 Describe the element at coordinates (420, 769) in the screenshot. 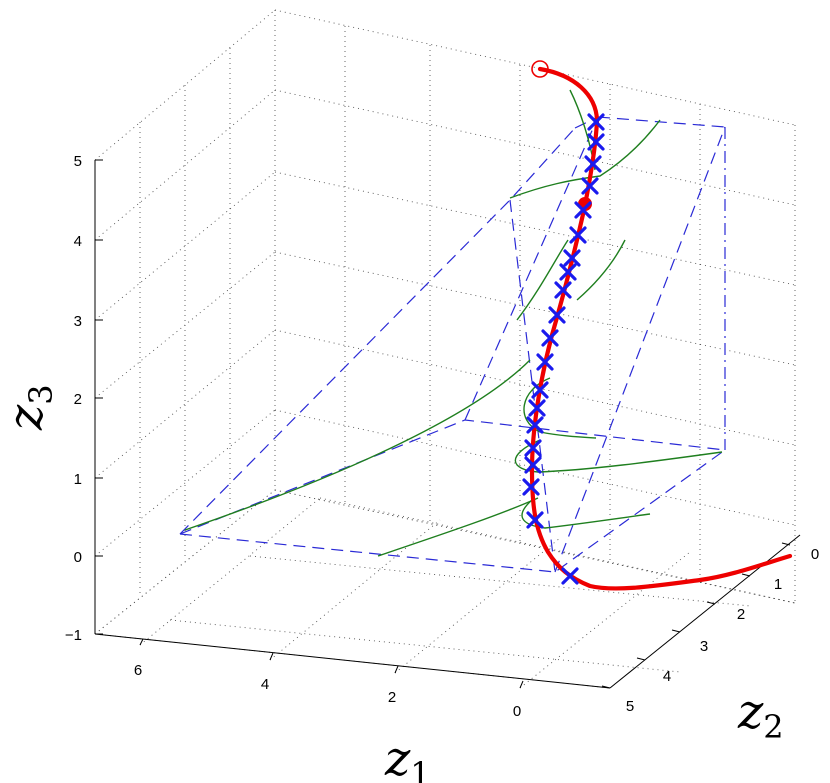

I see `z1-axis-label-sub: 1` at that location.